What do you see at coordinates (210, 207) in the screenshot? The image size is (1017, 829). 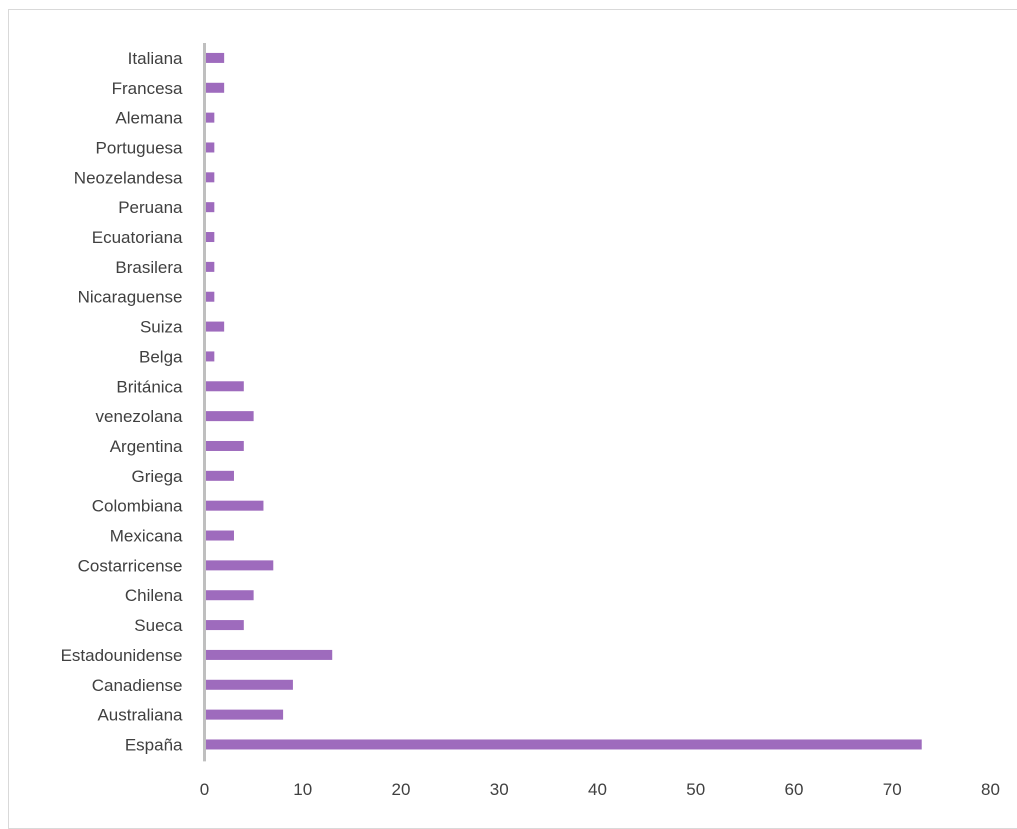 I see `bar-peruana` at bounding box center [210, 207].